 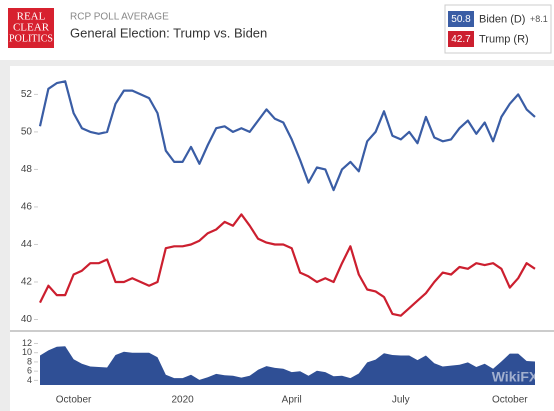 I want to click on logo-text: CLEAR, so click(x=31, y=28).